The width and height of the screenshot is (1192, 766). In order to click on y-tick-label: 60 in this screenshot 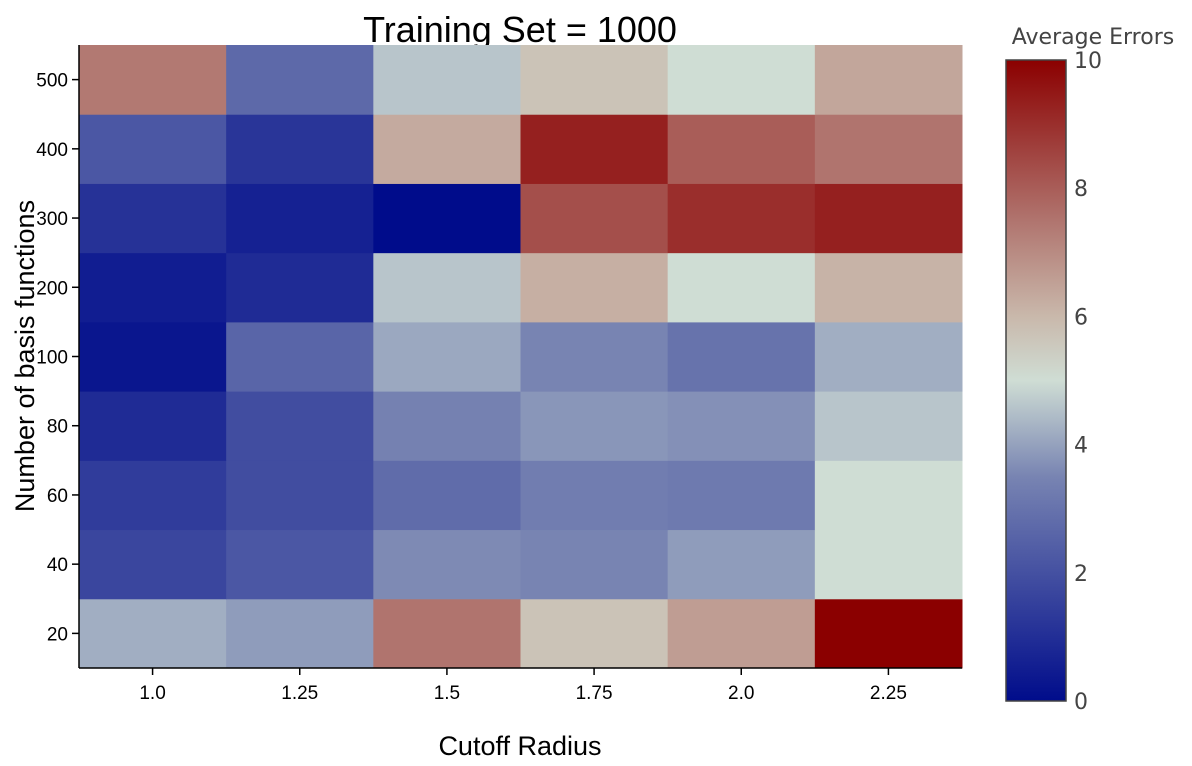, I will do `click(57, 496)`.